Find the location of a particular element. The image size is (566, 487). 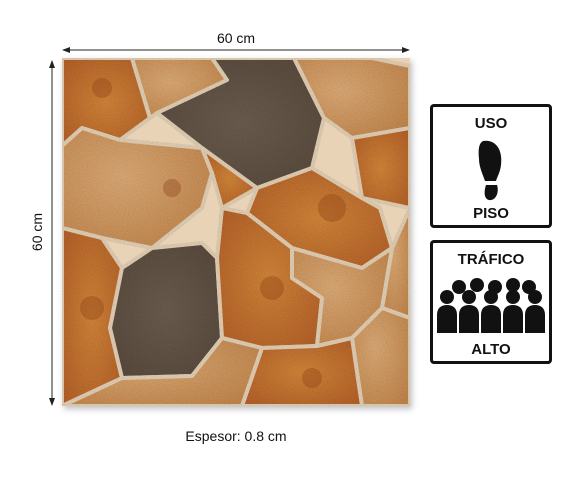

crowd-icon is located at coordinates (491, 305).